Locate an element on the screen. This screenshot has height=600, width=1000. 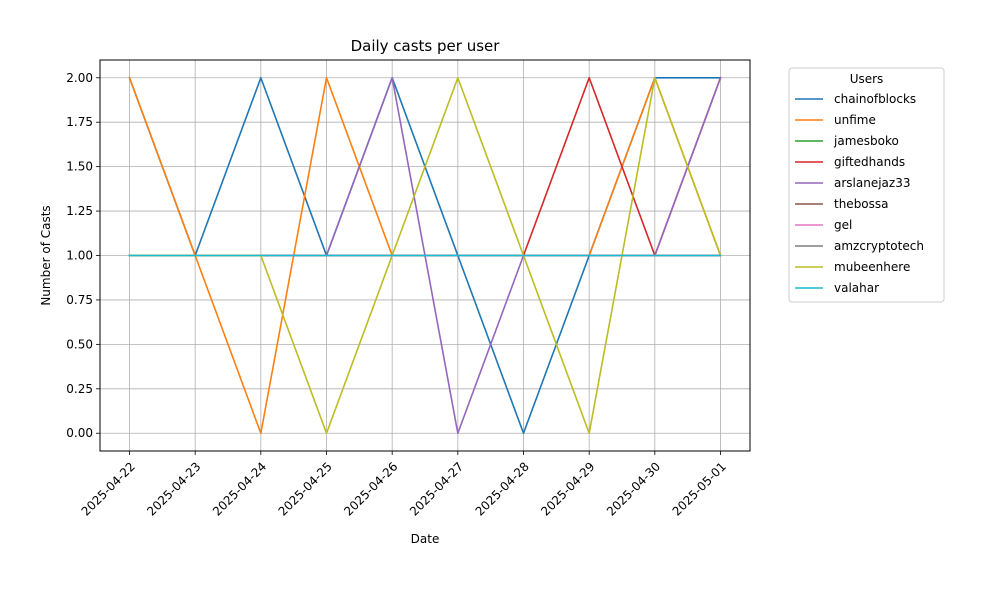
y-tick-label: 1.50 is located at coordinates (79, 167).